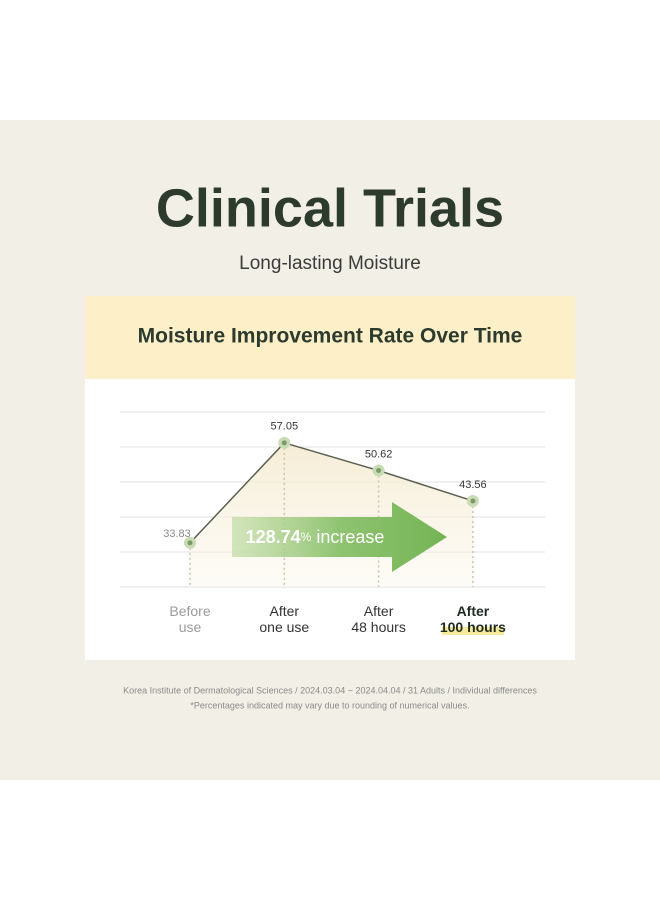 The width and height of the screenshot is (660, 905). Describe the element at coordinates (284, 619) in the screenshot. I see `x-tick-label: After one use` at that location.